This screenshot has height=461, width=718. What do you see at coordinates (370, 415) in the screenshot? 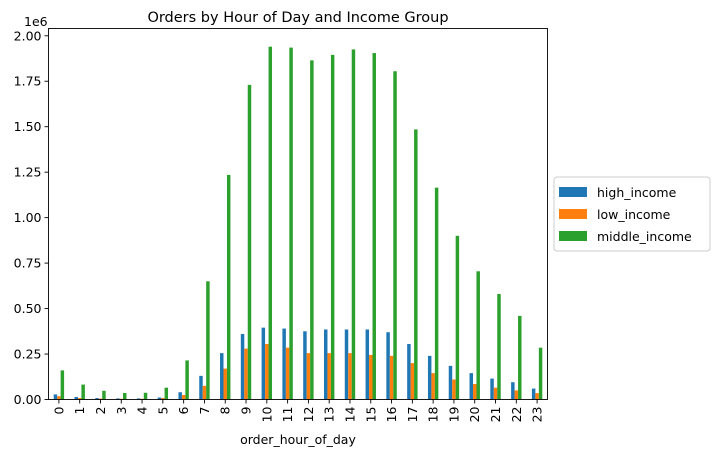
I see `x-tick-label: 15` at bounding box center [370, 415].